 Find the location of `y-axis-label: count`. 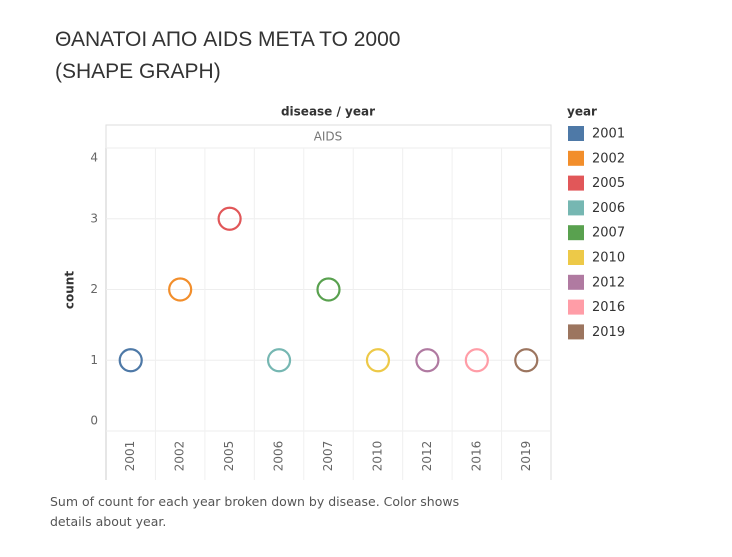

y-axis-label: count is located at coordinates (70, 290).